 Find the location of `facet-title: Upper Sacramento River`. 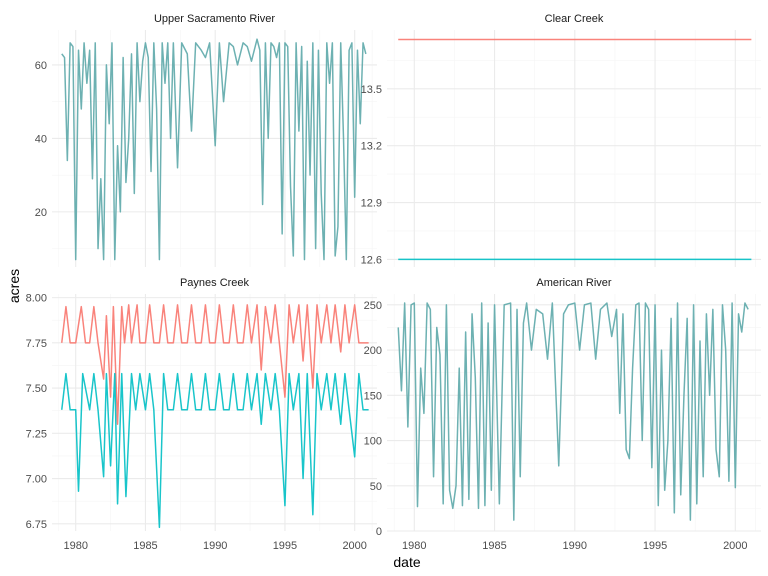

facet-title: Upper Sacramento River is located at coordinates (214, 19).